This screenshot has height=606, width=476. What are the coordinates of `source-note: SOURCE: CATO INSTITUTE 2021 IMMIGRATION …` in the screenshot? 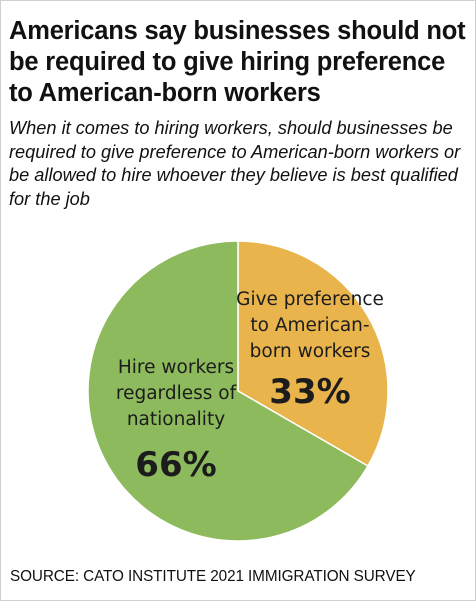 It's located at (213, 576).